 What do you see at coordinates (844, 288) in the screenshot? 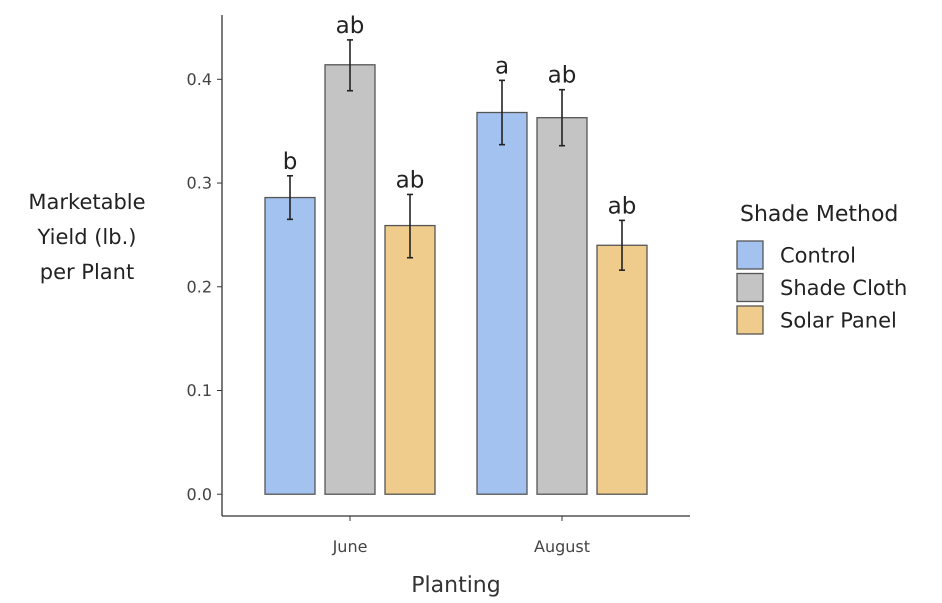
I see `legend-label: Shade Cloth` at bounding box center [844, 288].